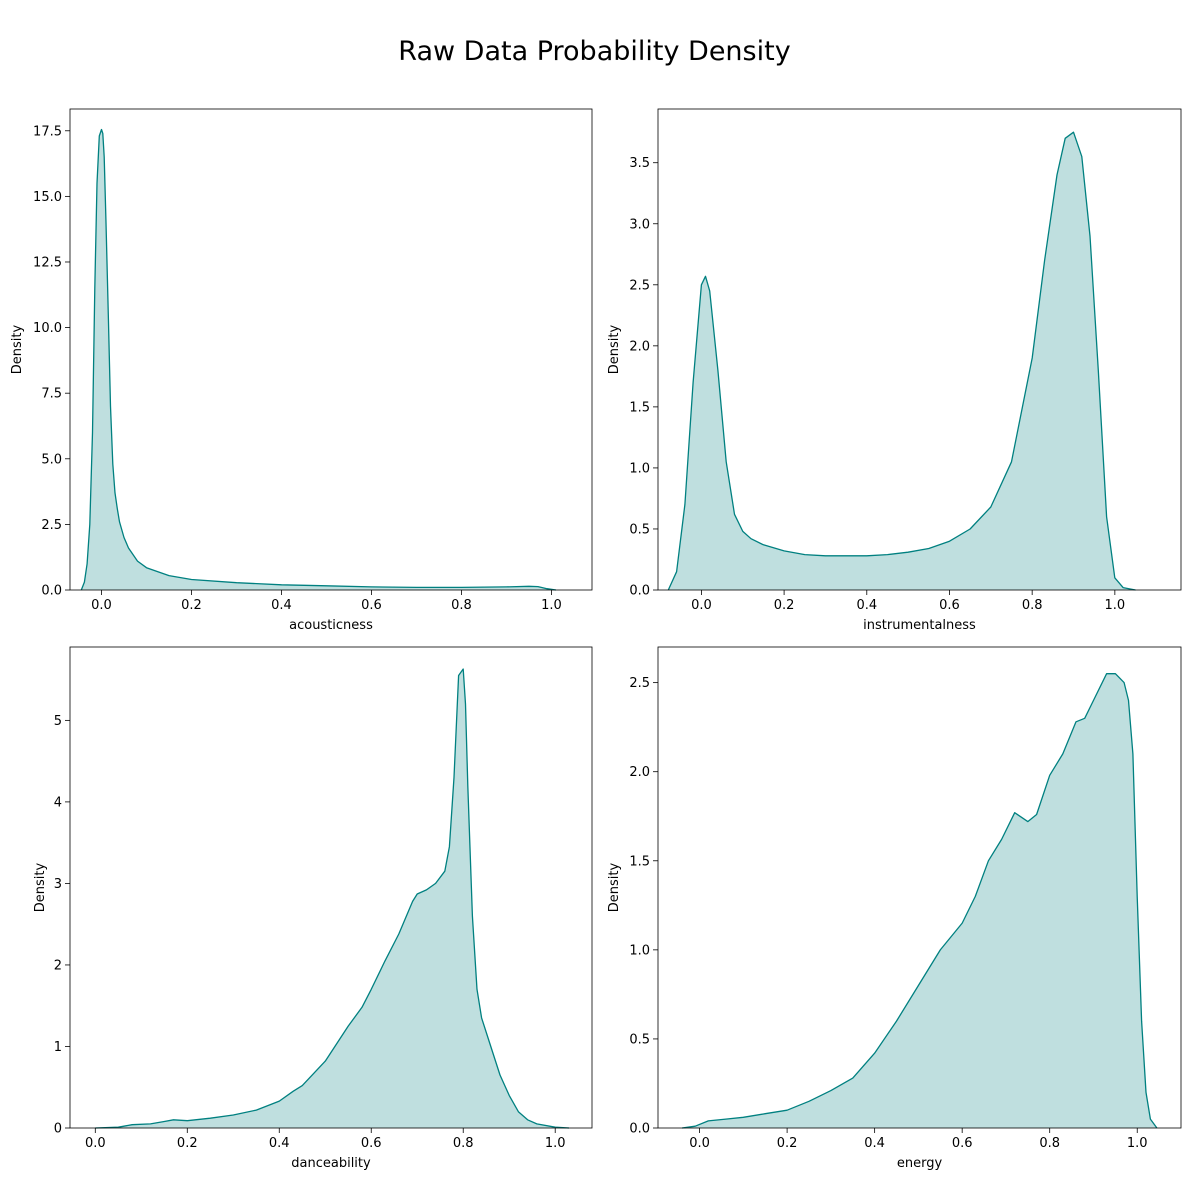 The height and width of the screenshot is (1181, 1189). What do you see at coordinates (920, 1163) in the screenshot?
I see `x-axis-label: energy` at bounding box center [920, 1163].